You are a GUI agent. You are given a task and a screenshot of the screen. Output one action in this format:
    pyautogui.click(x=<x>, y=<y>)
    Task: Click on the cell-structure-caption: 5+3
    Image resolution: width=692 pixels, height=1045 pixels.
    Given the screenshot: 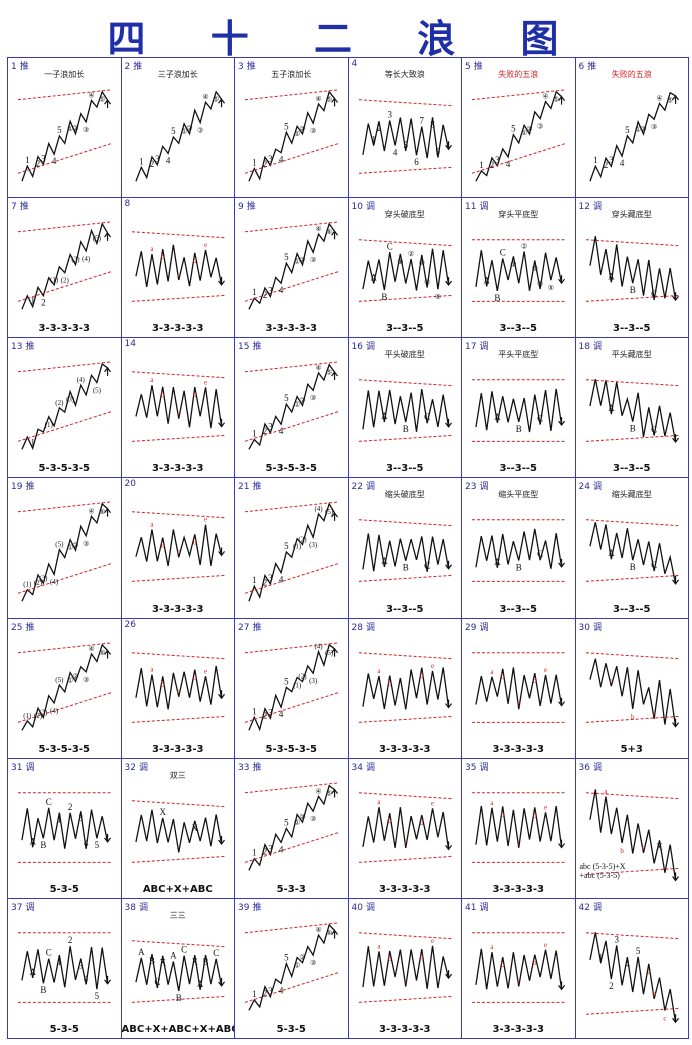 What is the action you would take?
    pyautogui.click(x=631, y=749)
    